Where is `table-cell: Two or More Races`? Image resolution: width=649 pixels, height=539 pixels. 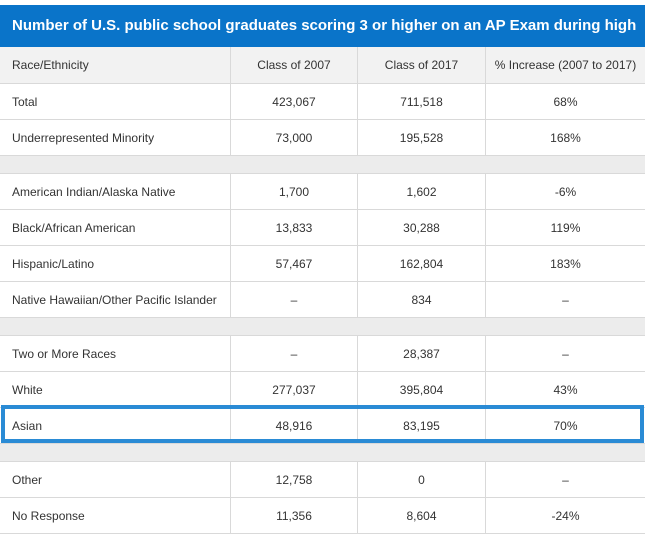
table-cell: Two or More Races is located at coordinates (64, 353).